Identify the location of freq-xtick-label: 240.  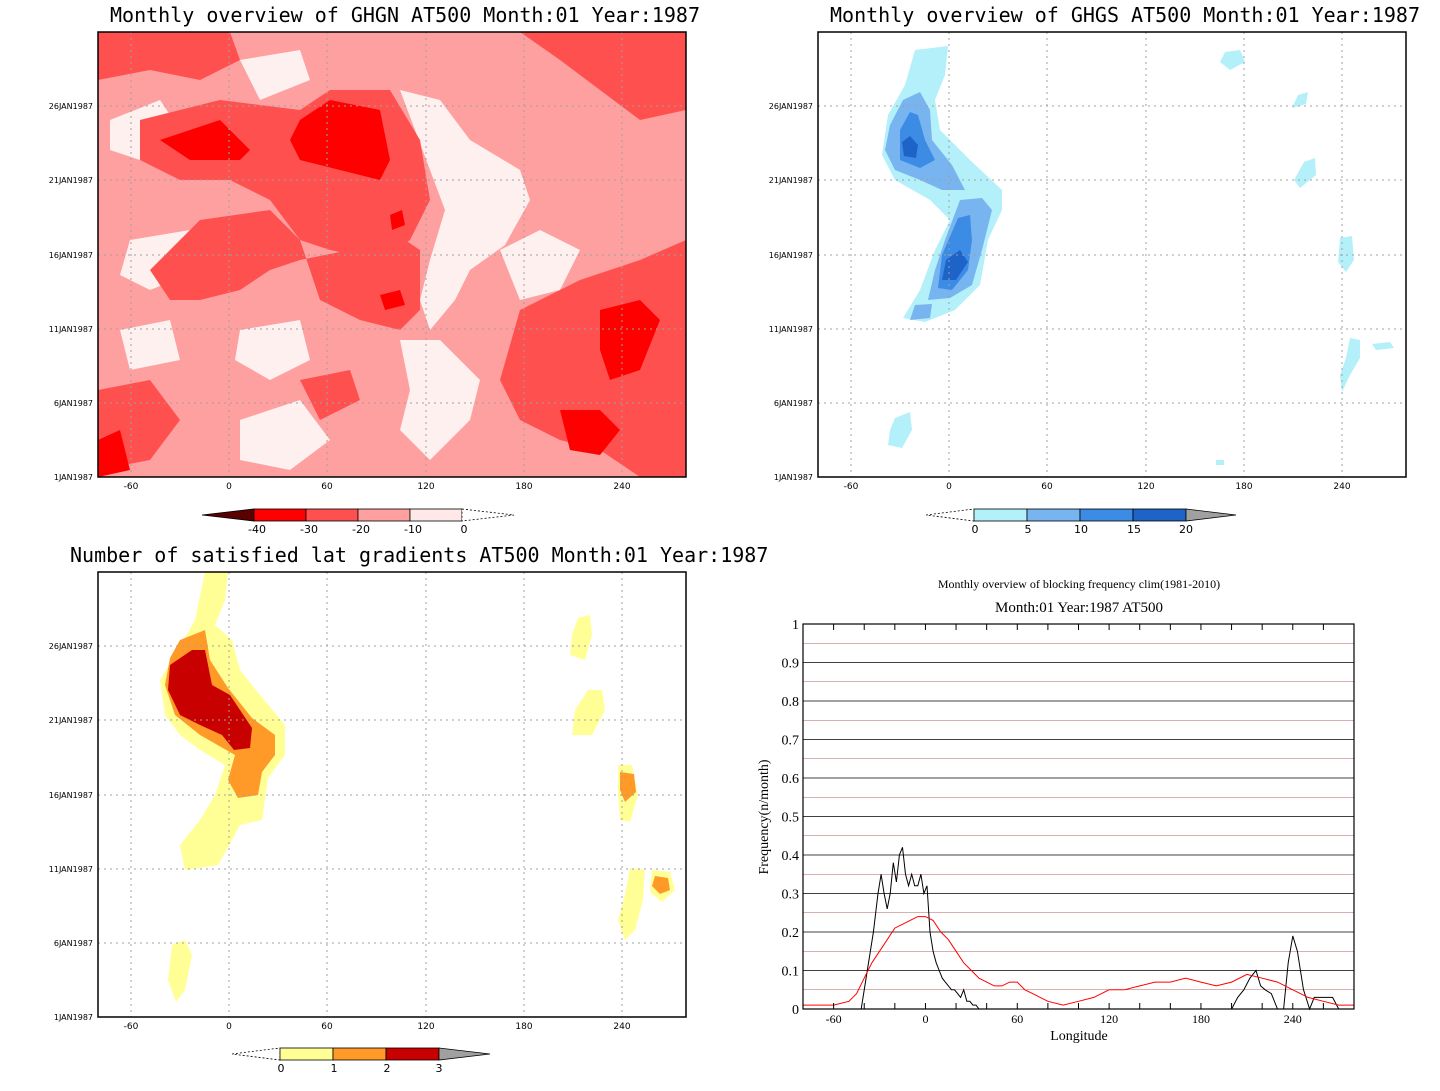
(1293, 1019).